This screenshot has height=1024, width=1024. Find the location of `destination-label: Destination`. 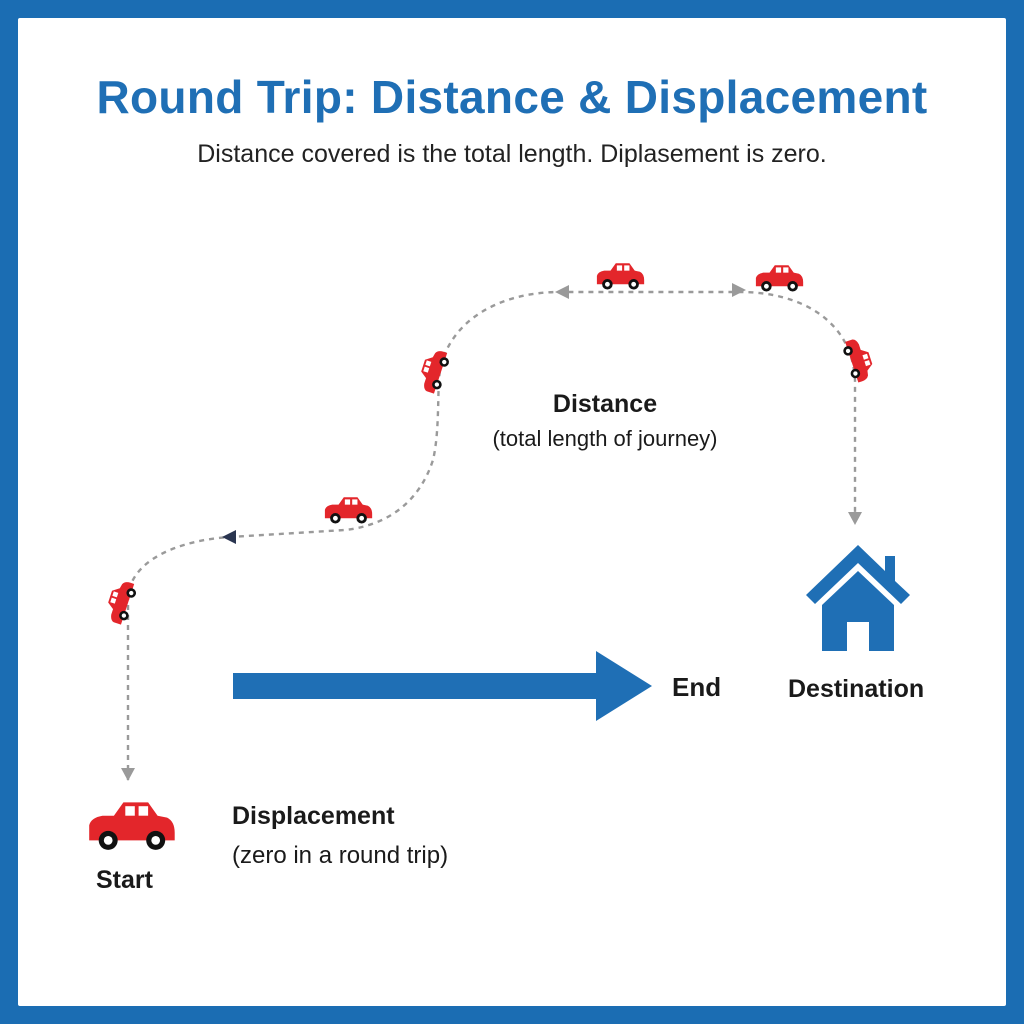

destination-label: Destination is located at coordinates (856, 689).